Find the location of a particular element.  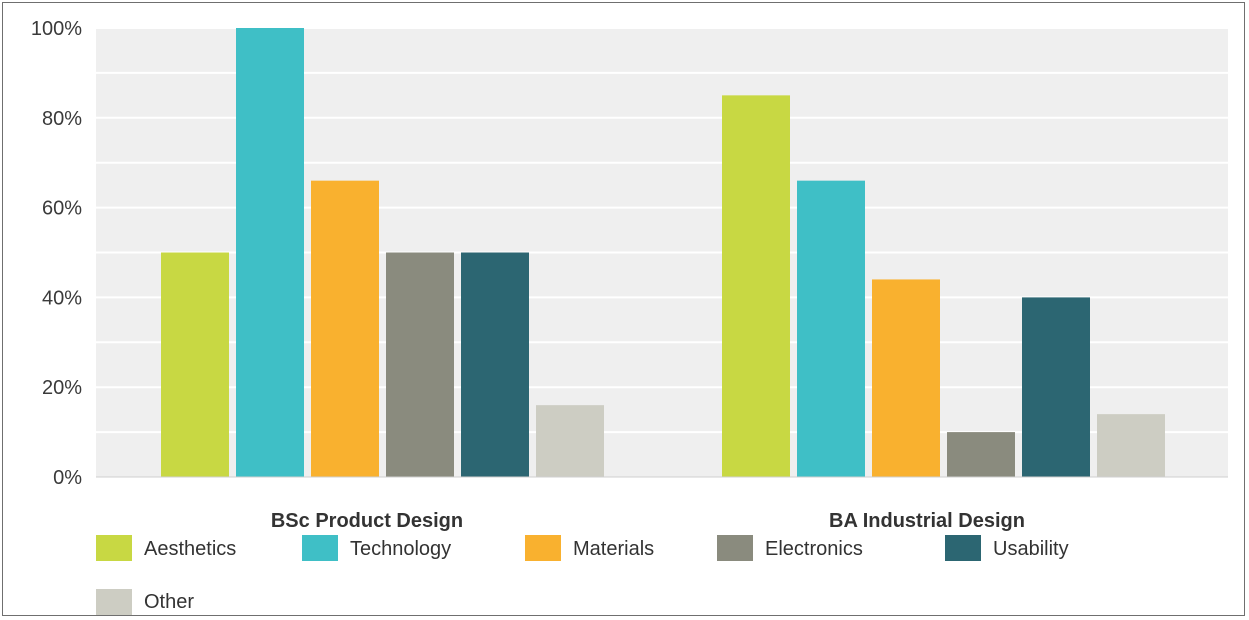

bar-aesthetics-ba-industrial-design is located at coordinates (756, 286).